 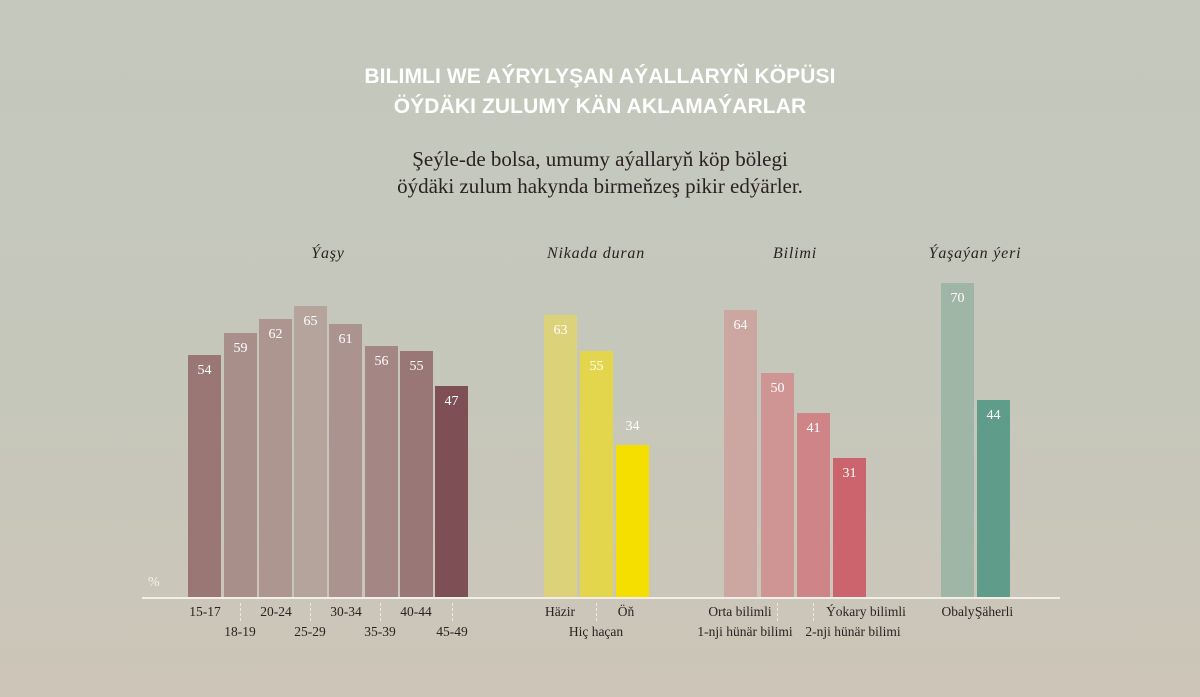 What do you see at coordinates (740, 611) in the screenshot?
I see `category-label: Orta bilimli` at bounding box center [740, 611].